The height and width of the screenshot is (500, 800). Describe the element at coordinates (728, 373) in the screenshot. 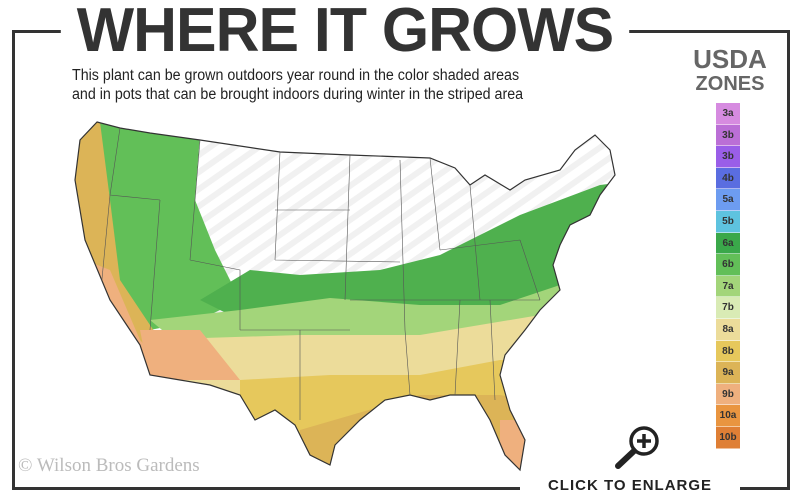

I see `legend-zone-9a: 9a` at that location.